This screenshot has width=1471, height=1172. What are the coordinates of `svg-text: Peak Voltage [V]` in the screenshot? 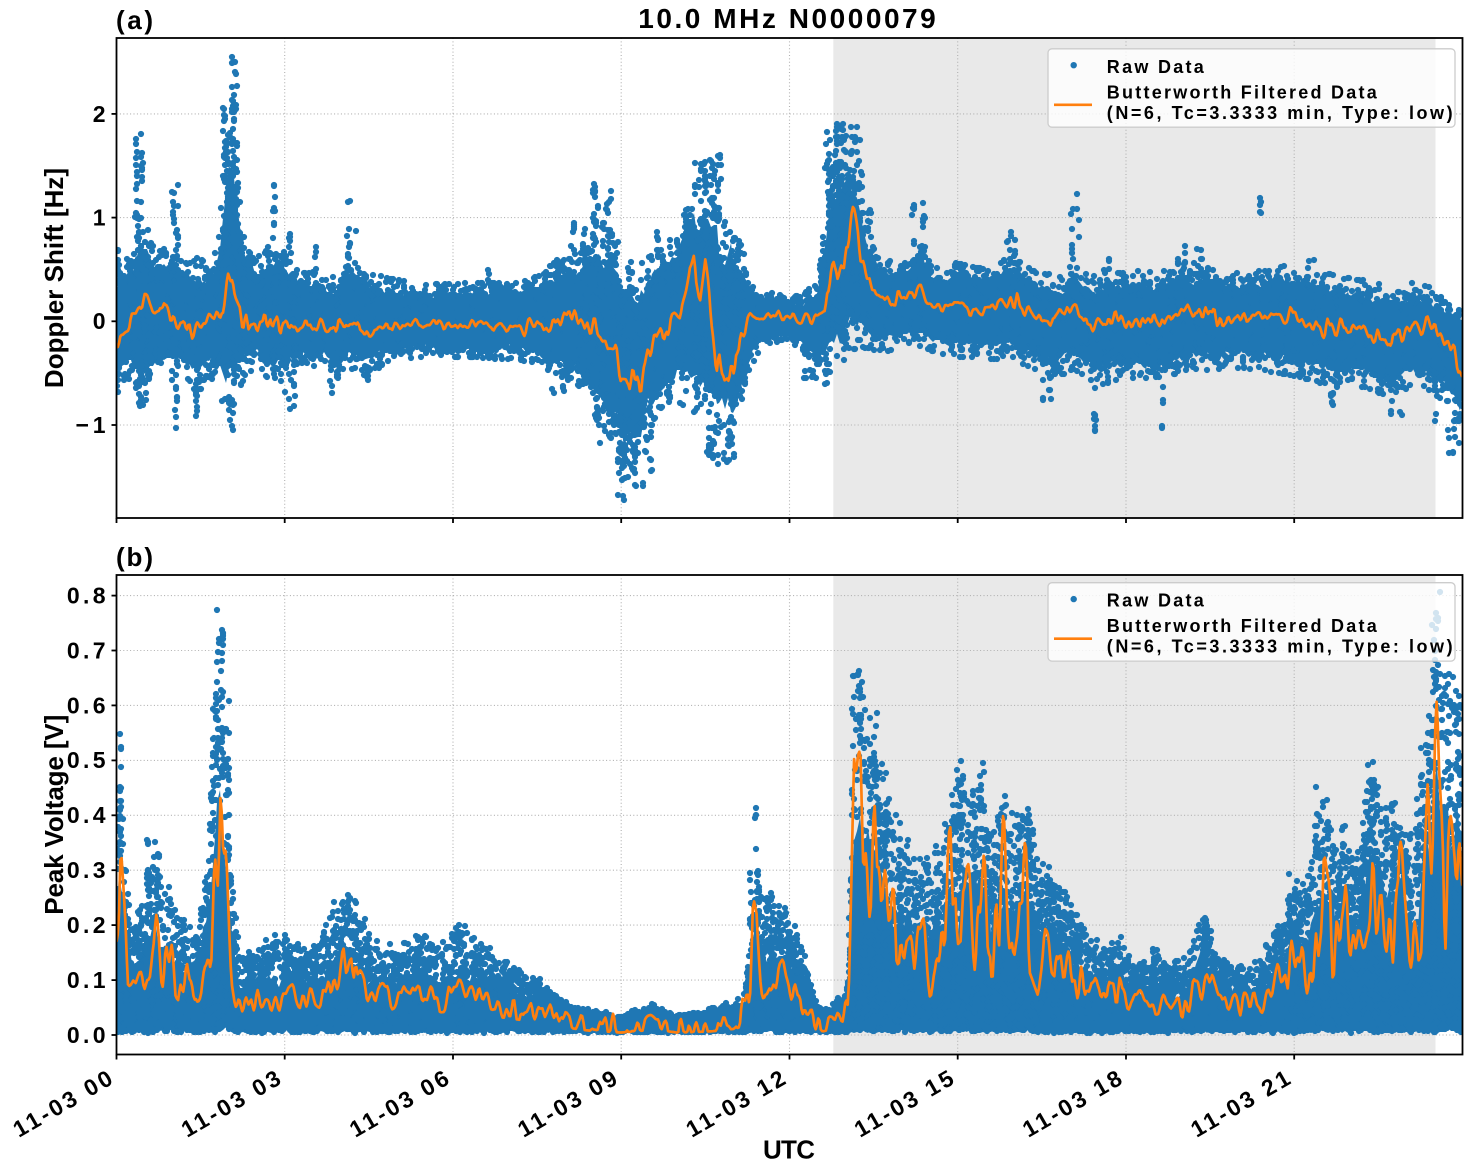 It's located at (54, 815).